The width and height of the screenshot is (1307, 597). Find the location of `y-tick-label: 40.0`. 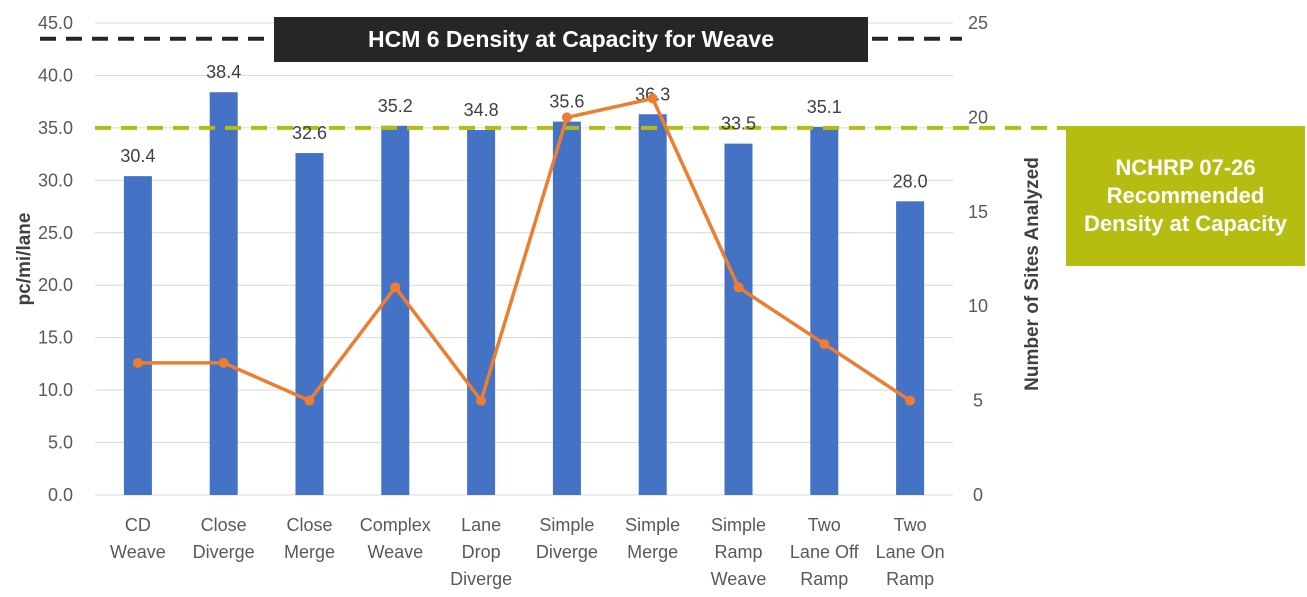

y-tick-label: 40.0 is located at coordinates (55, 75).